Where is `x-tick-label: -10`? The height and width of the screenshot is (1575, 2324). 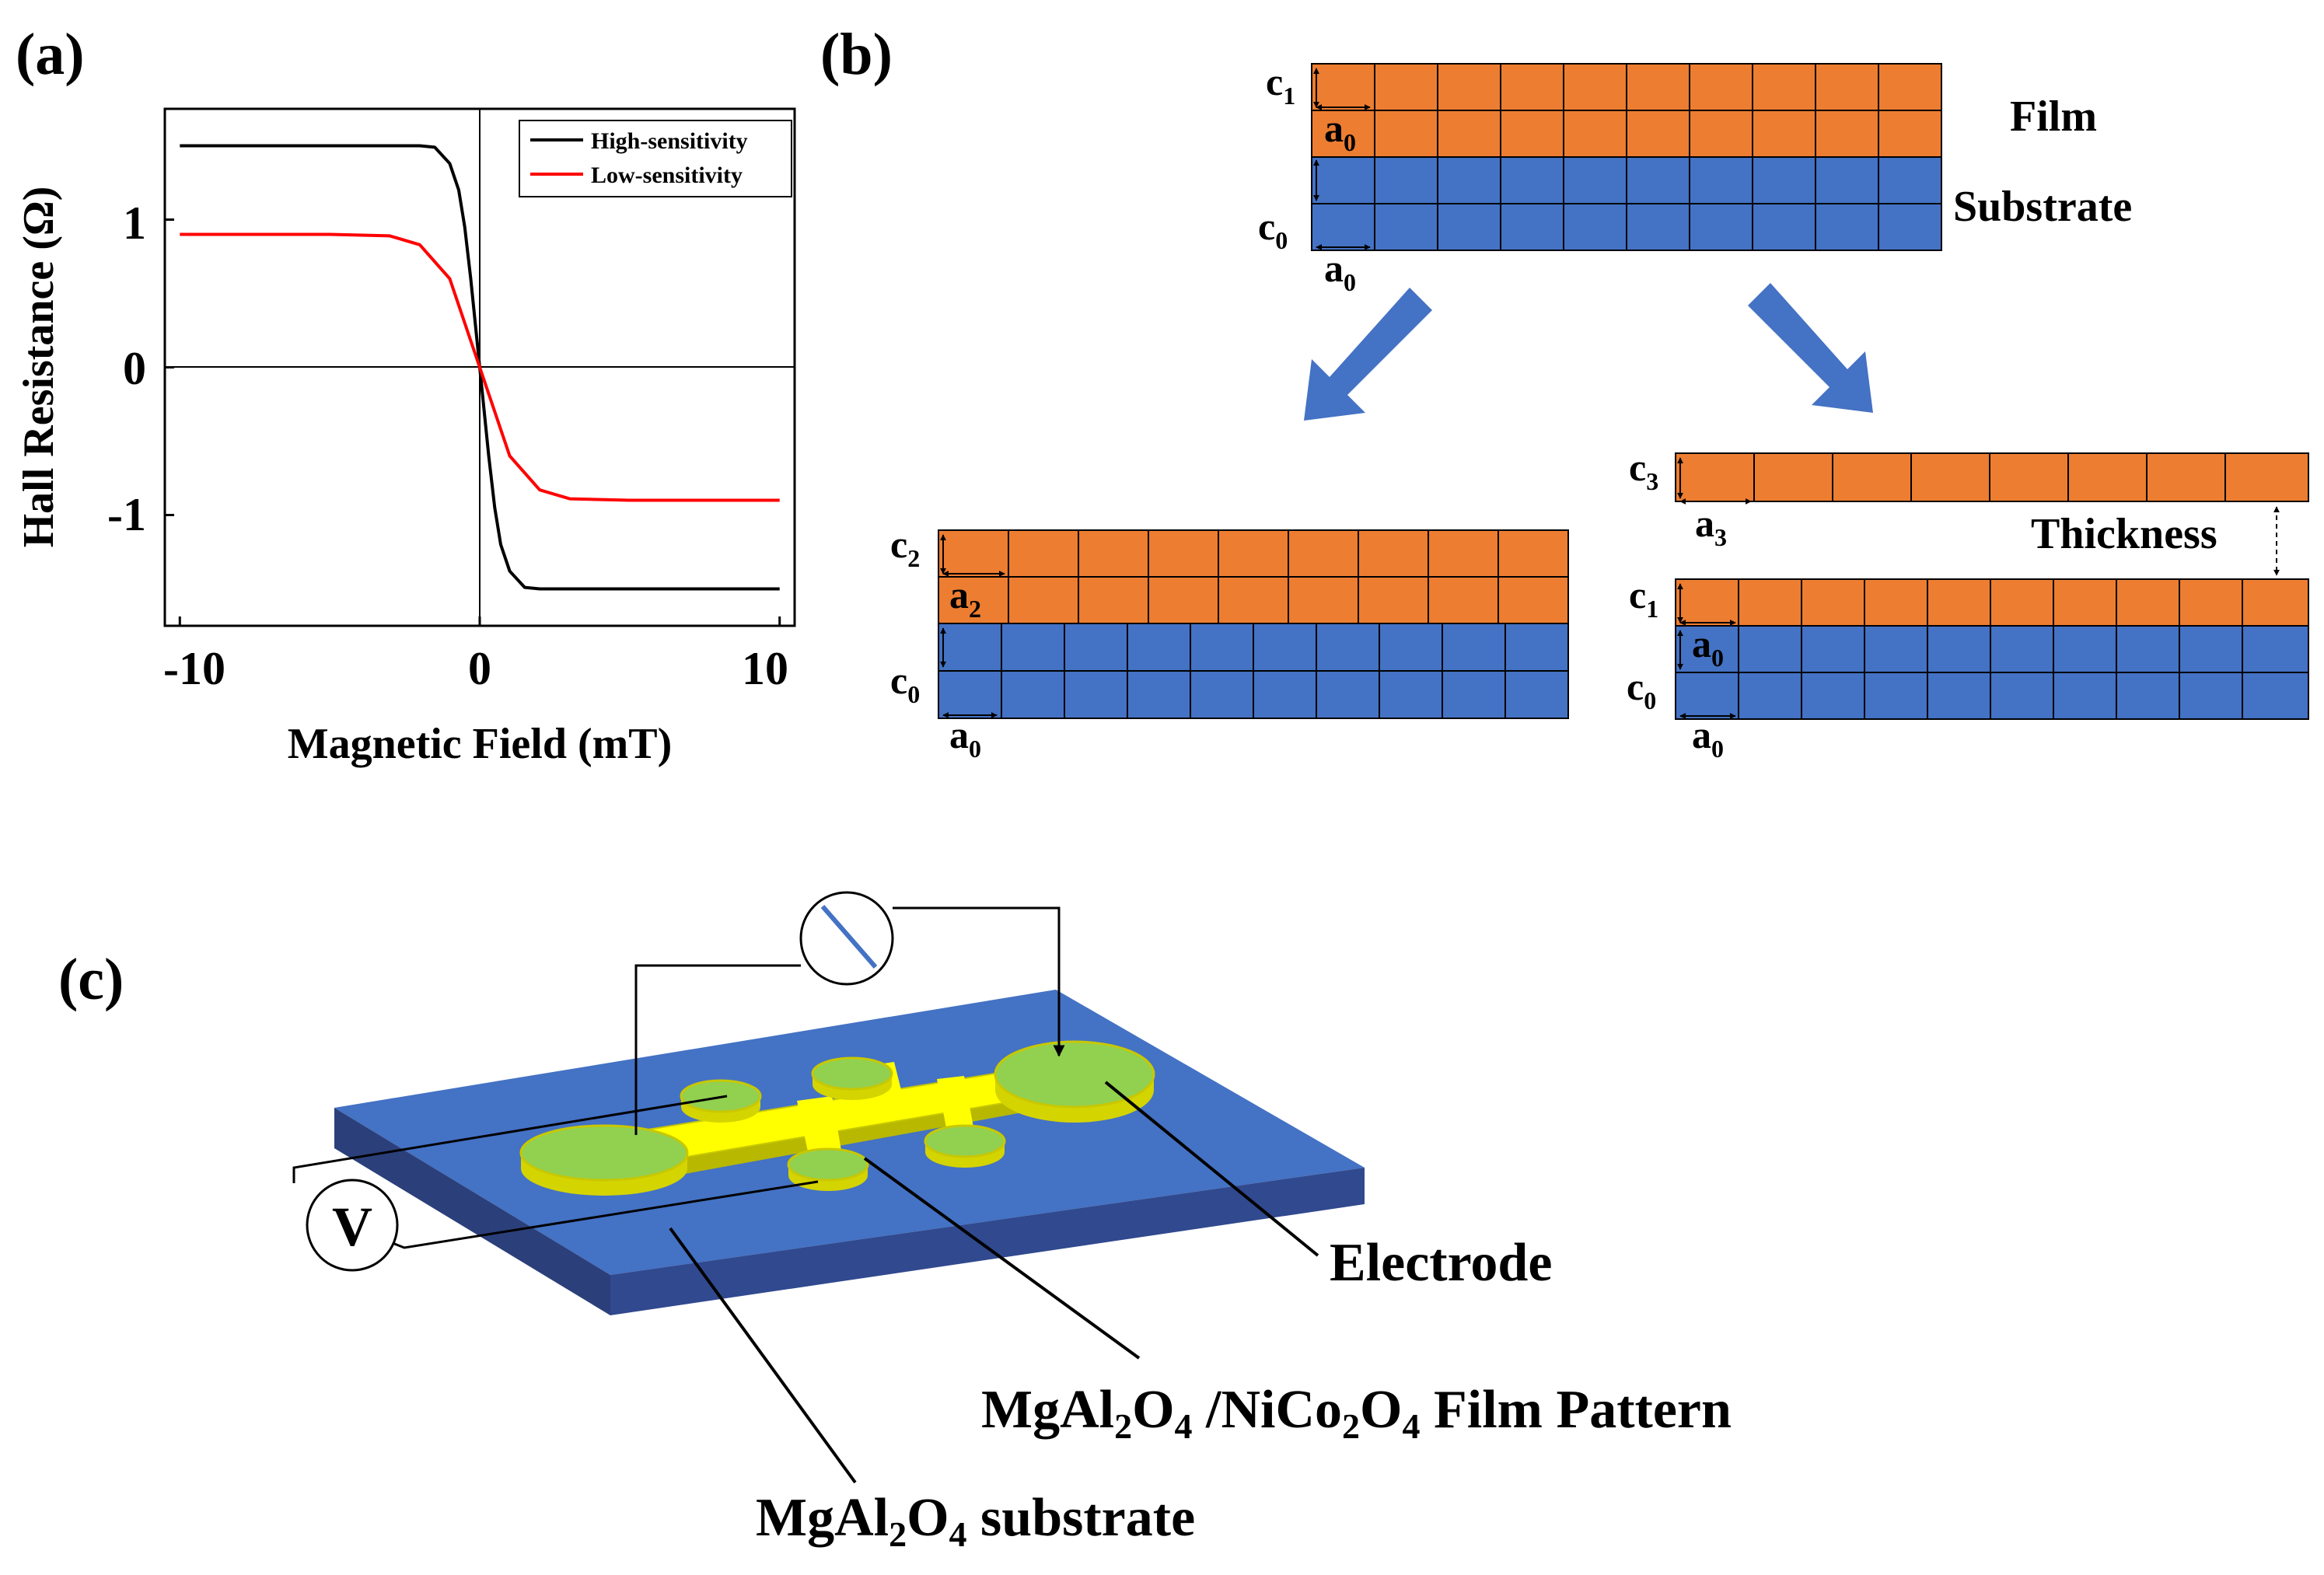 x-tick-label: -10 is located at coordinates (194, 668).